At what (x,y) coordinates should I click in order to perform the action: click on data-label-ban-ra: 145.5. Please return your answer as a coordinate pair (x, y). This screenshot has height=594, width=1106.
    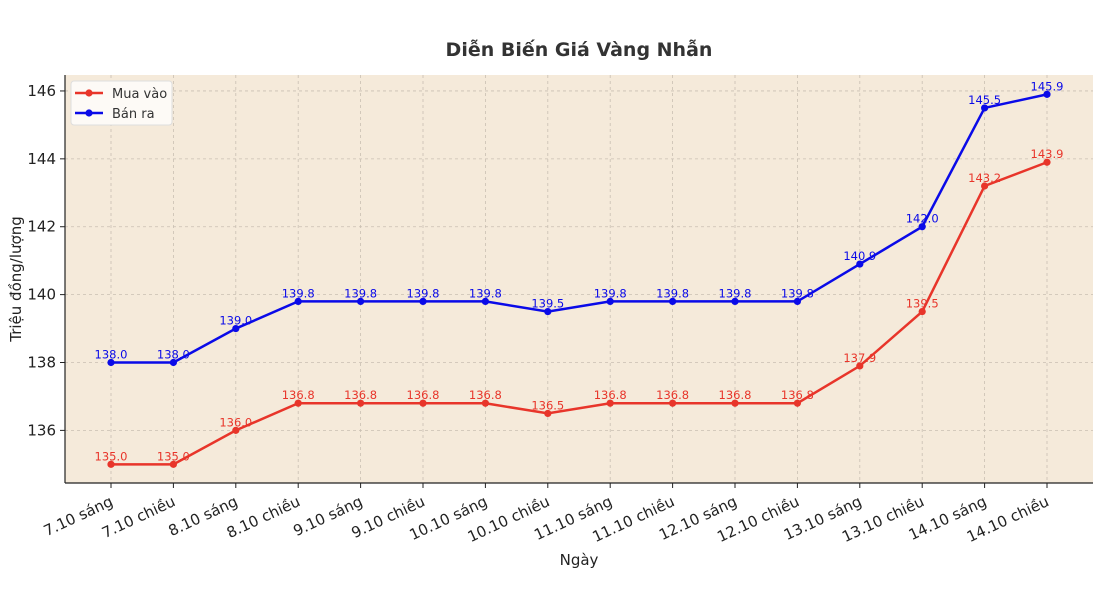
    Looking at the image, I should click on (984, 100).